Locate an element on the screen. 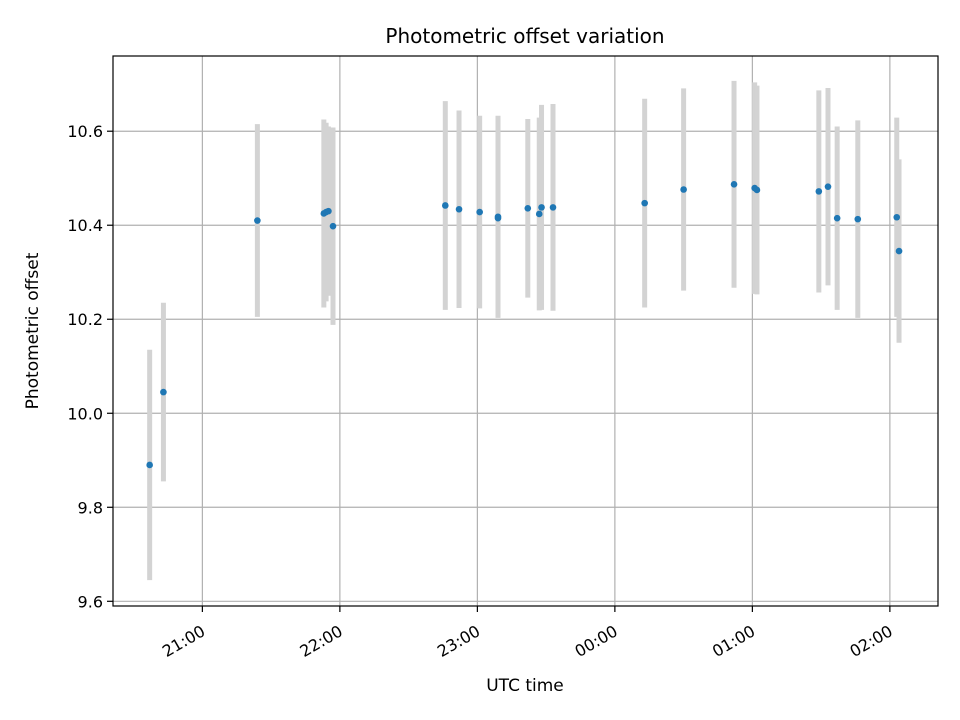 This screenshot has width=960, height=720. x-axis-label: UTC time is located at coordinates (525, 686).